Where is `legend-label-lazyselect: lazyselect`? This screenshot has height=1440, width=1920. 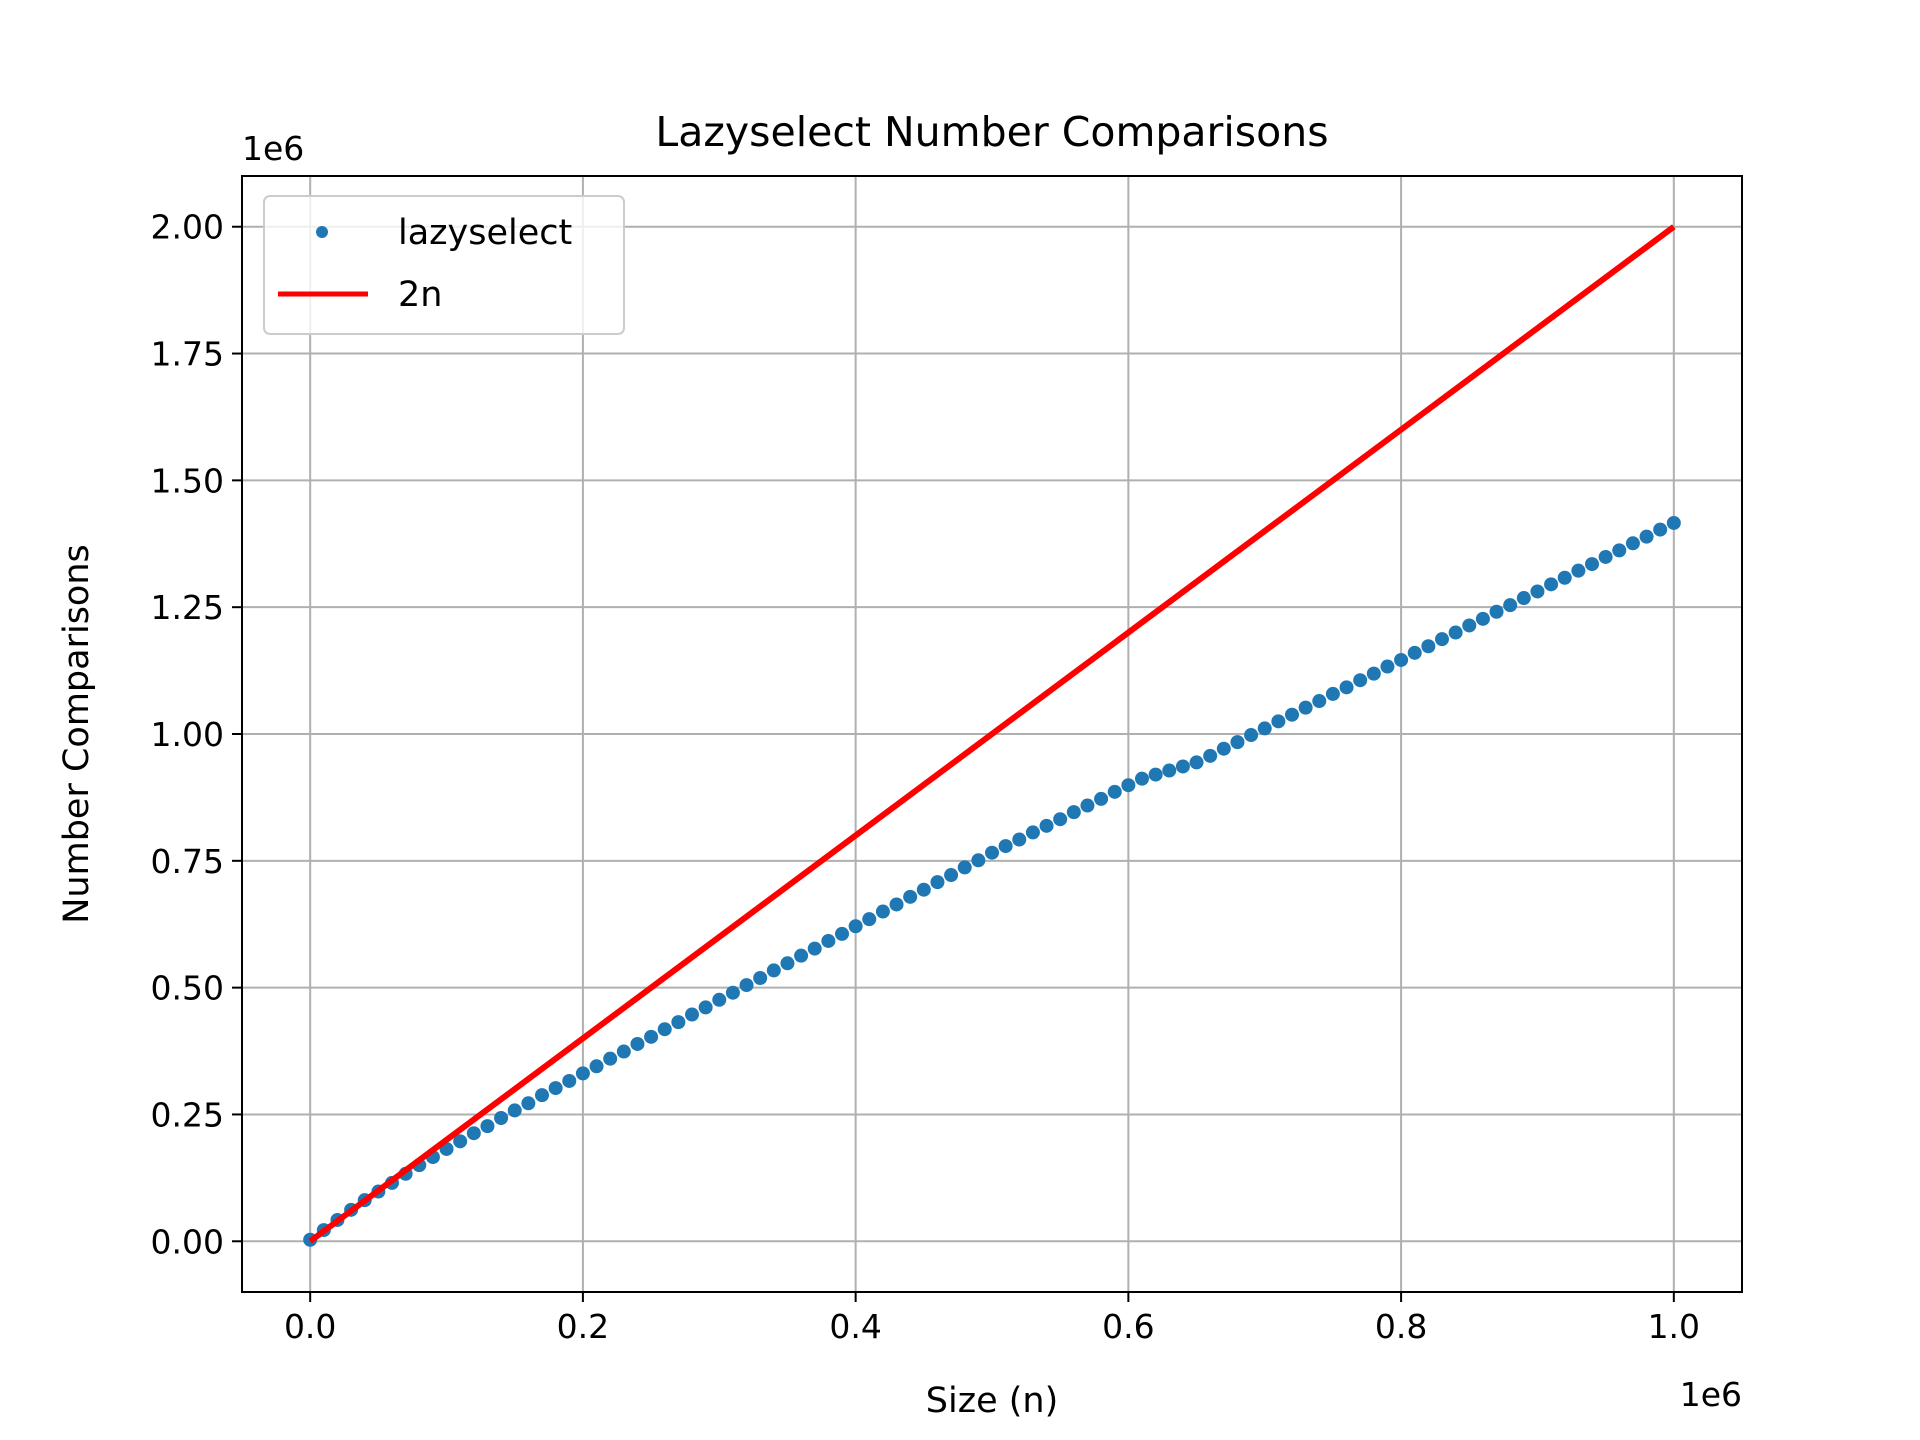 legend-label-lazyselect: lazyselect is located at coordinates (485, 233).